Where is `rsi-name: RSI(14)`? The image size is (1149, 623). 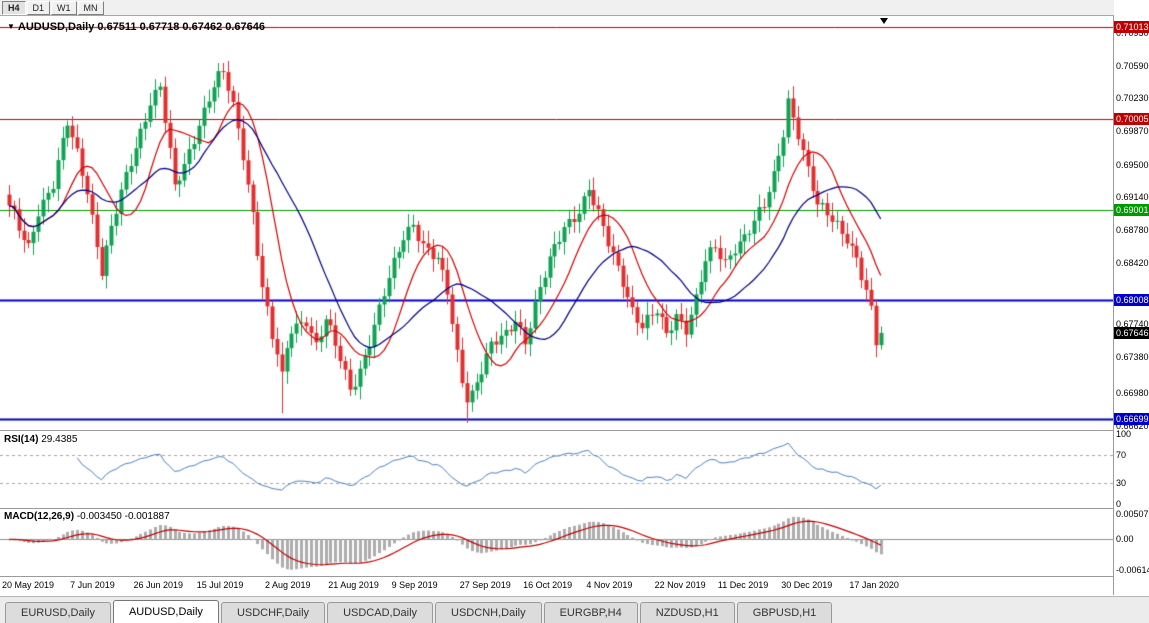 rsi-name: RSI(14) is located at coordinates (21, 439).